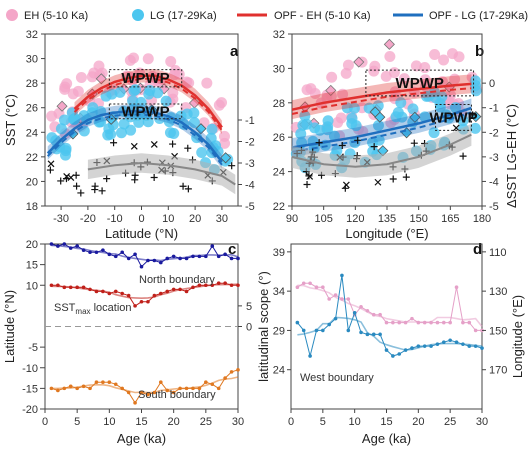  What do you see at coordinates (183, 16) in the screenshot?
I see `legend-lg-label: LG (17-29Ka)` at bounding box center [183, 16].